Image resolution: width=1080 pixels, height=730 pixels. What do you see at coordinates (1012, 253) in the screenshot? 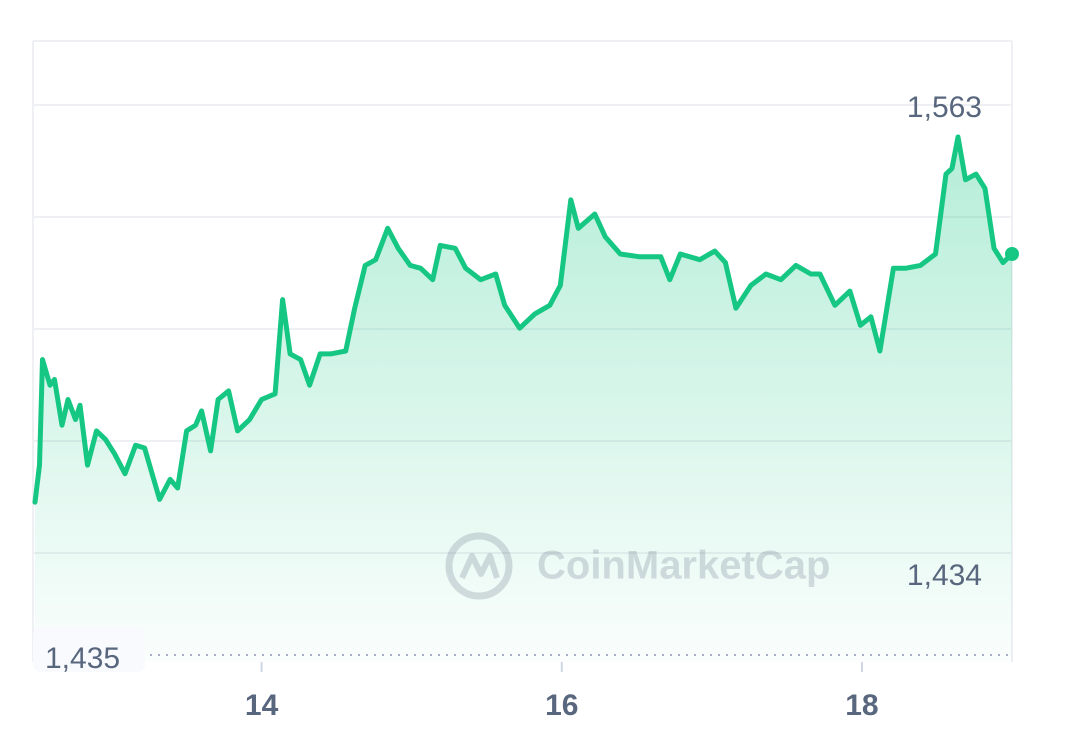
I see `end-dot` at bounding box center [1012, 253].